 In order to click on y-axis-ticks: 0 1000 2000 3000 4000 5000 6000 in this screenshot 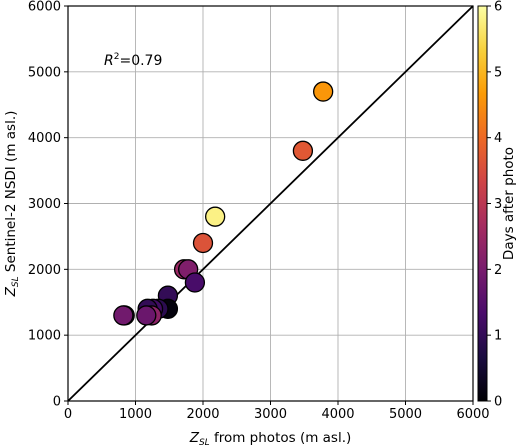, I will do `click(48, 205)`.